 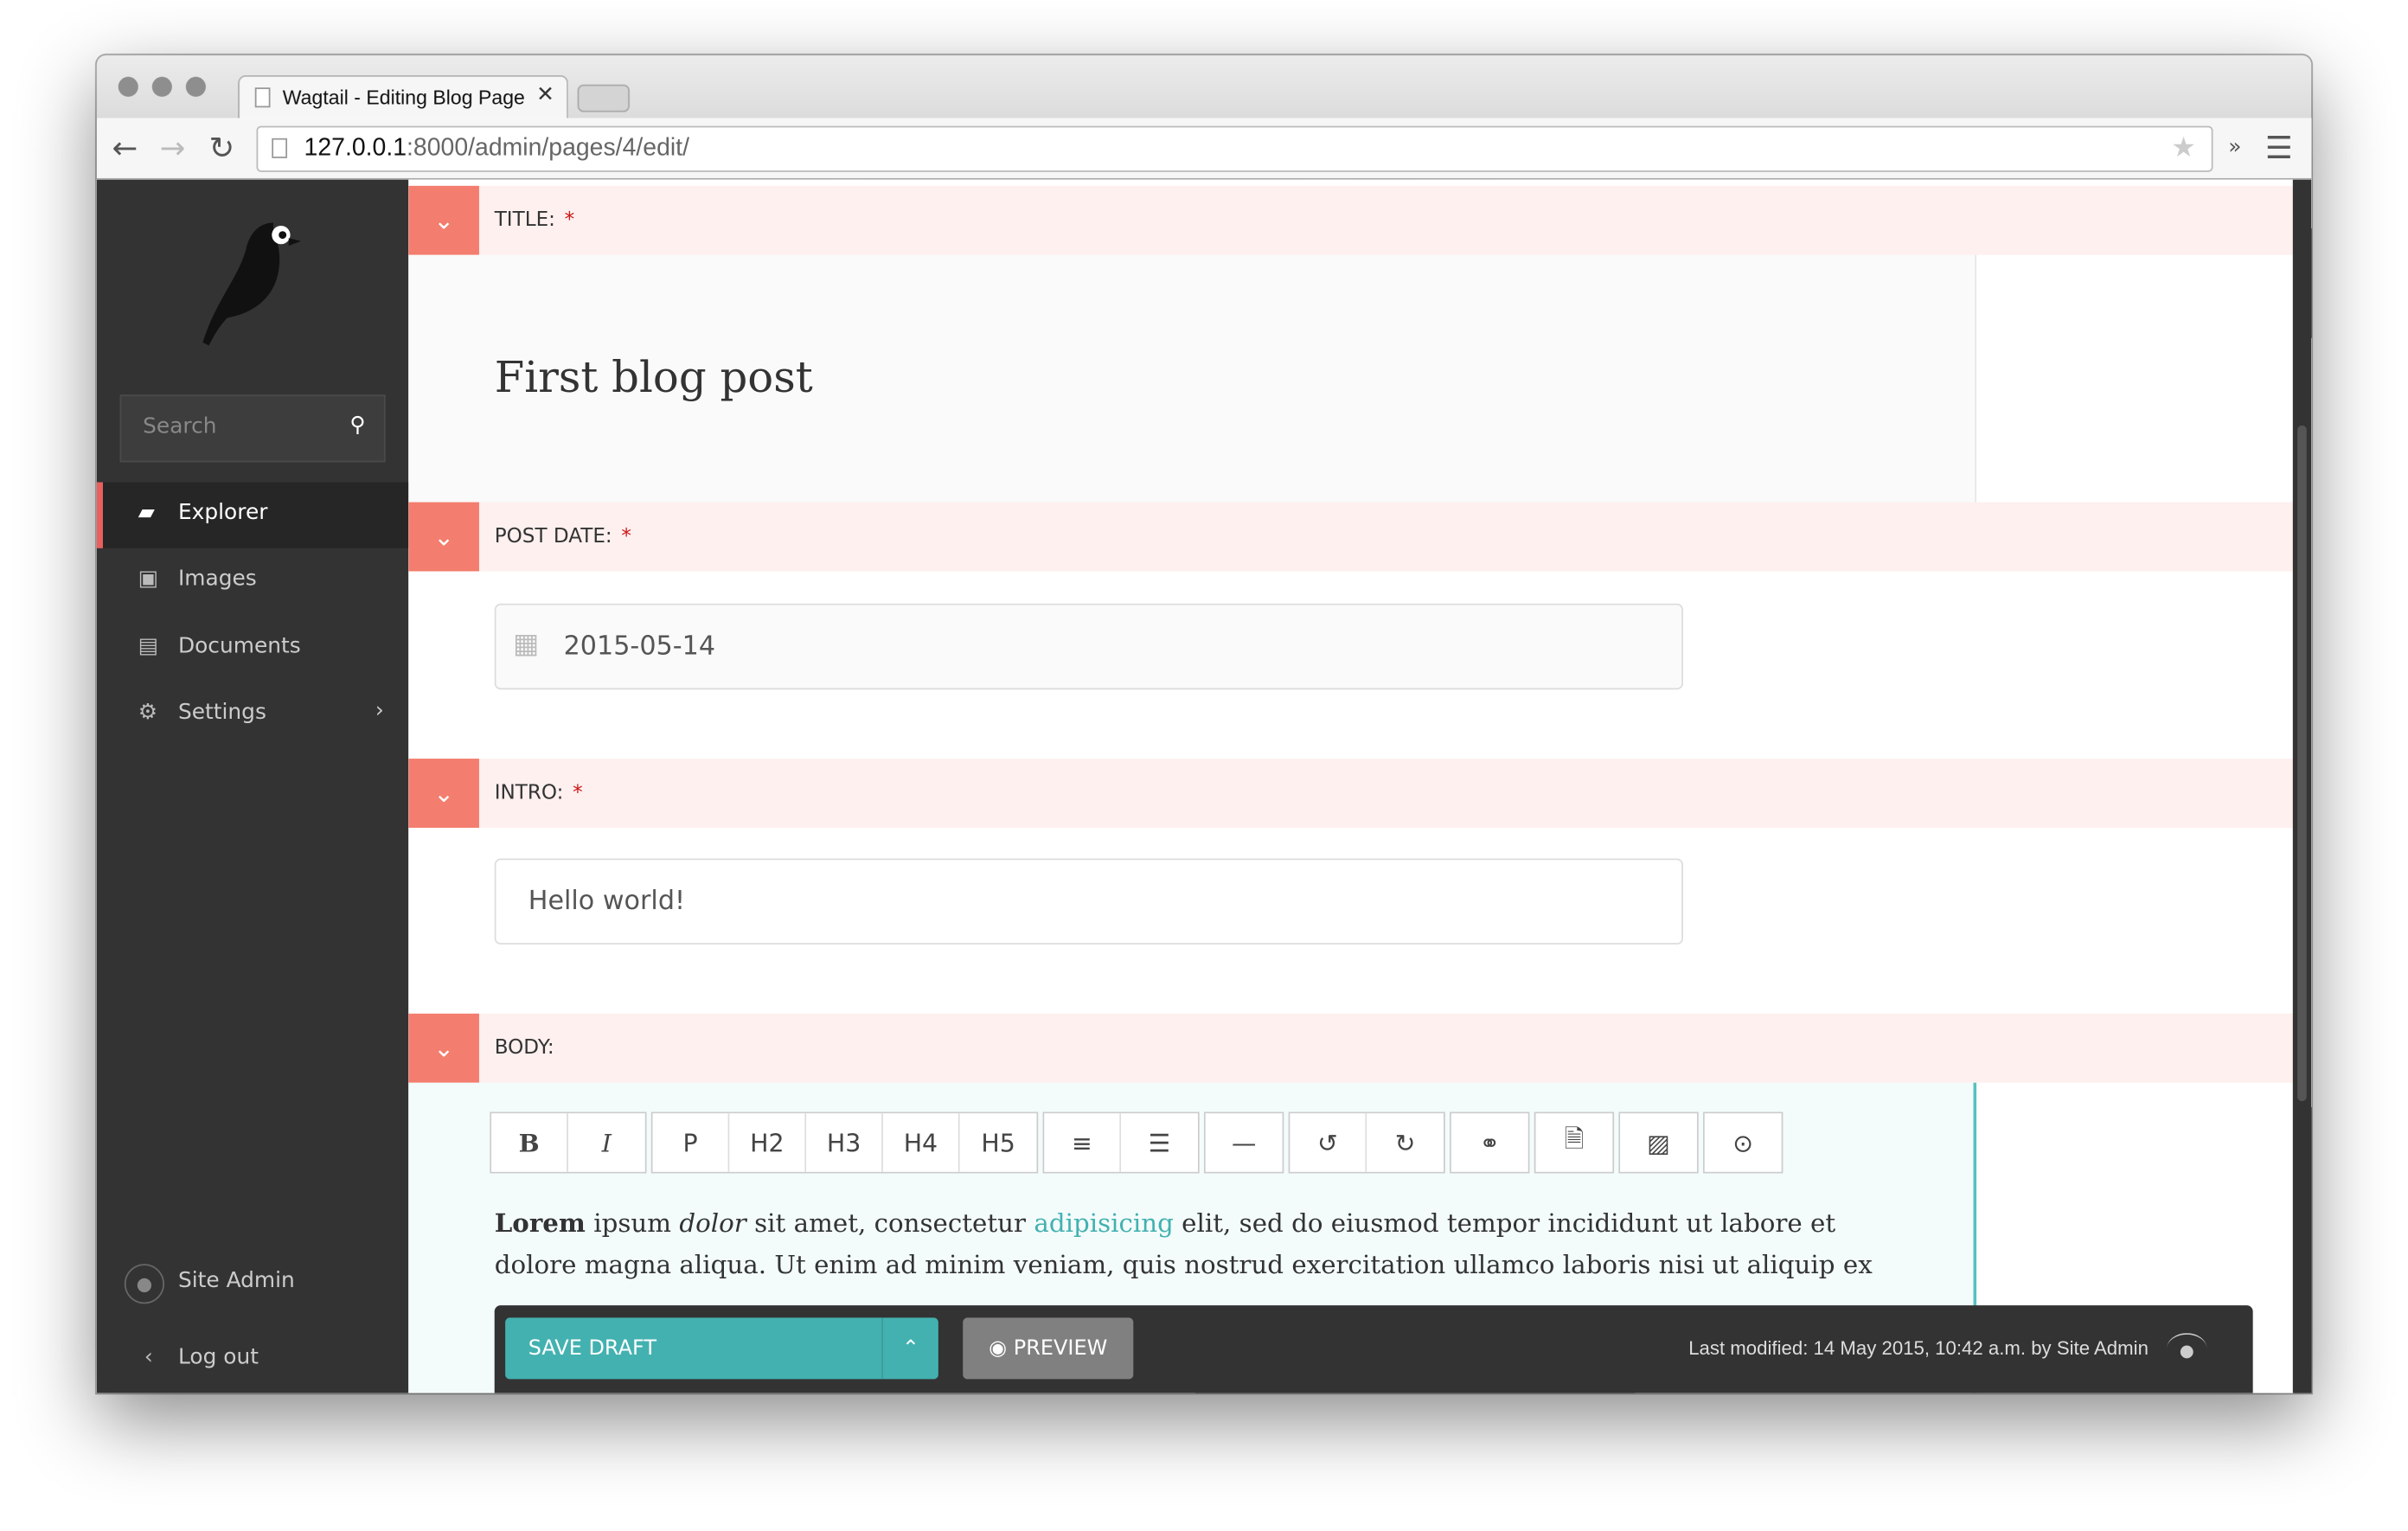 I want to click on scrollbar-thumb, so click(x=2302, y=763).